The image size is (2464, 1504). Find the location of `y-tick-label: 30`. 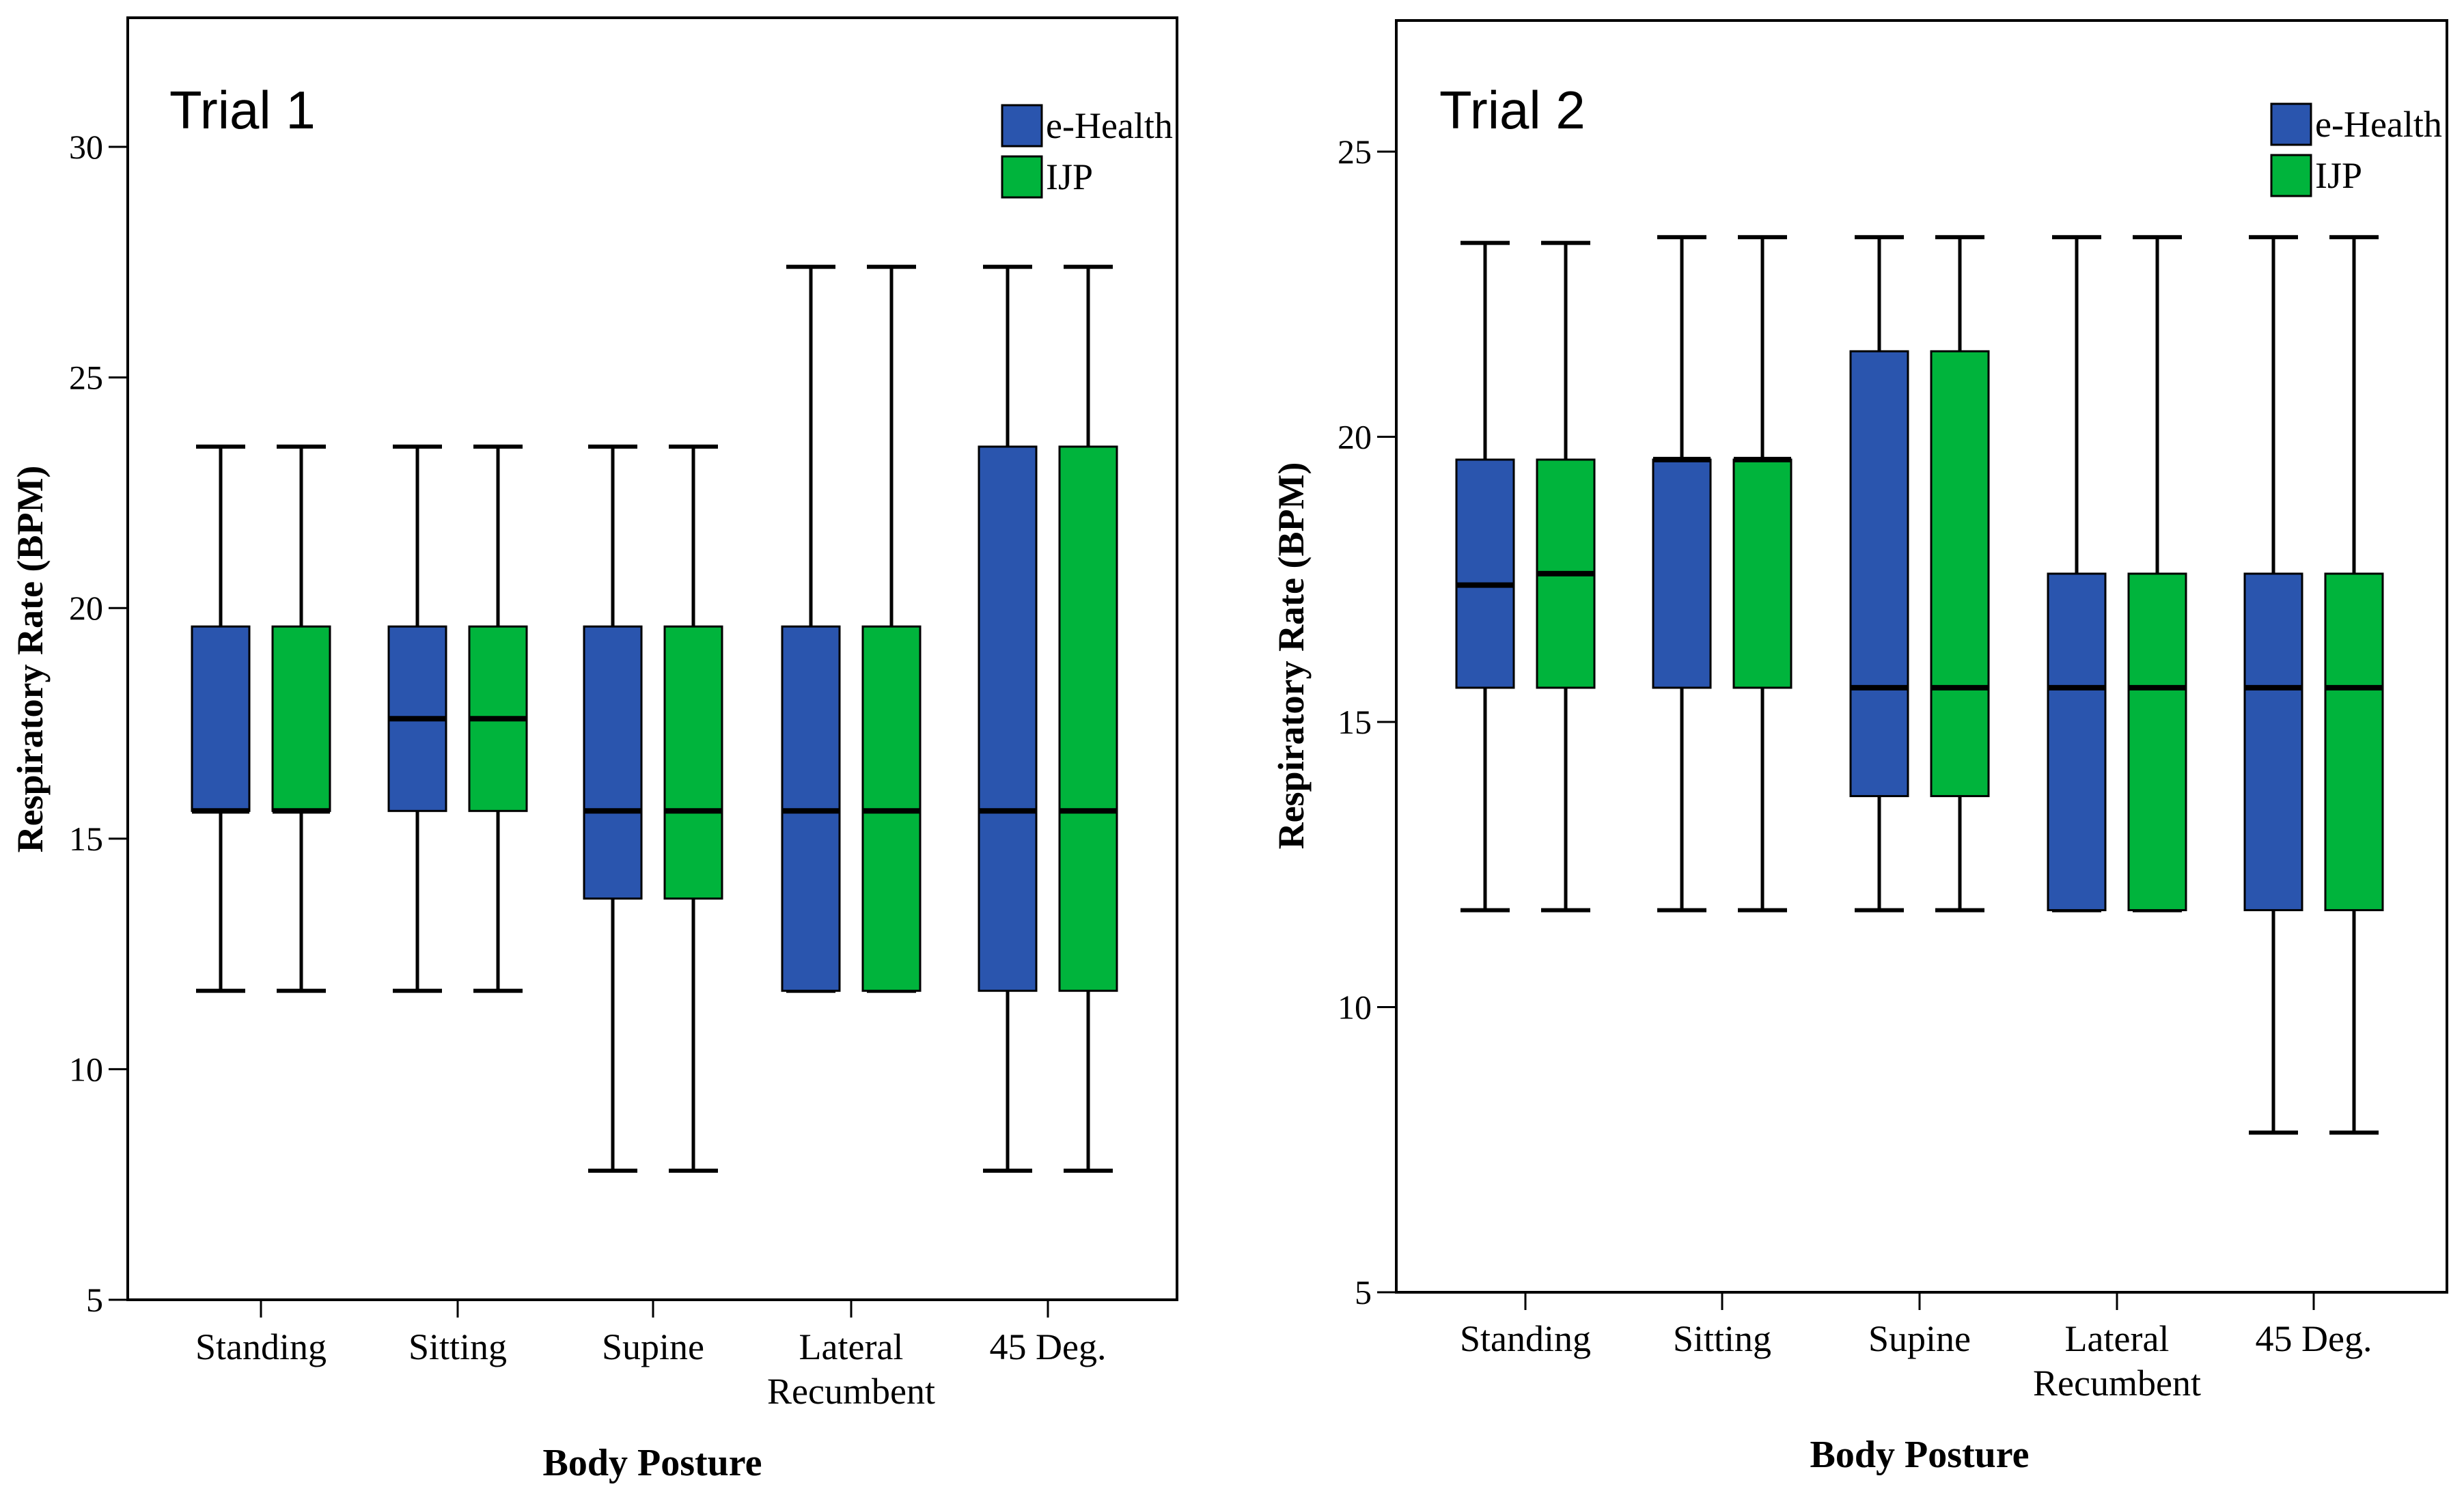

y-tick-label: 30 is located at coordinates (86, 147).